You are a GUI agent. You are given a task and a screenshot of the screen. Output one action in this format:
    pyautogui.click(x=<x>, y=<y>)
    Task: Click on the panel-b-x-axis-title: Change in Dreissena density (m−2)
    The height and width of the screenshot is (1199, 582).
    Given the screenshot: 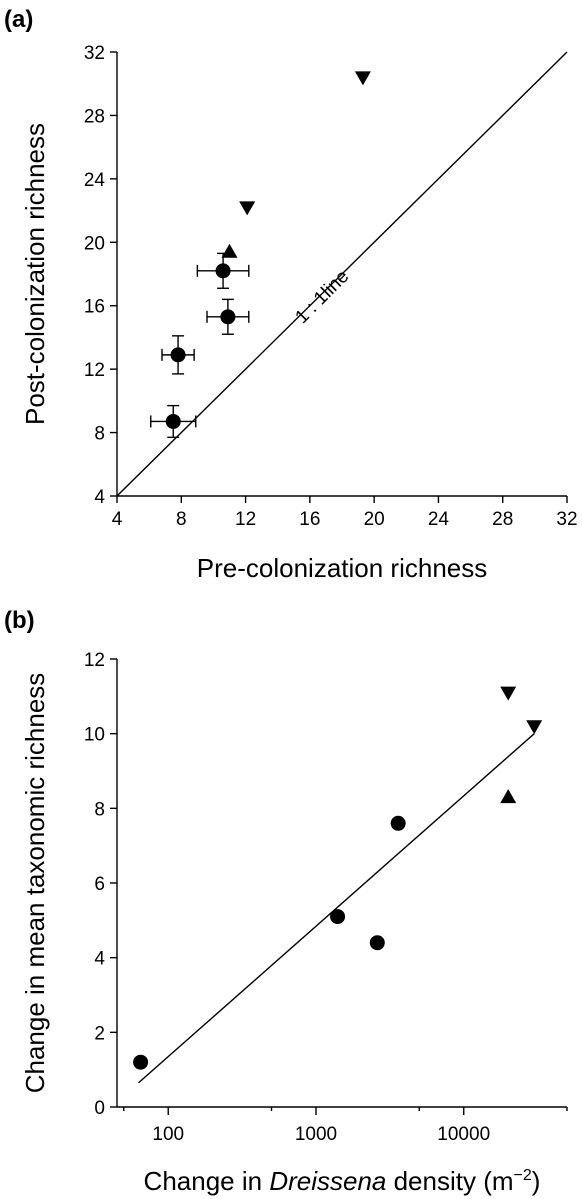 What is the action you would take?
    pyautogui.click(x=342, y=1181)
    